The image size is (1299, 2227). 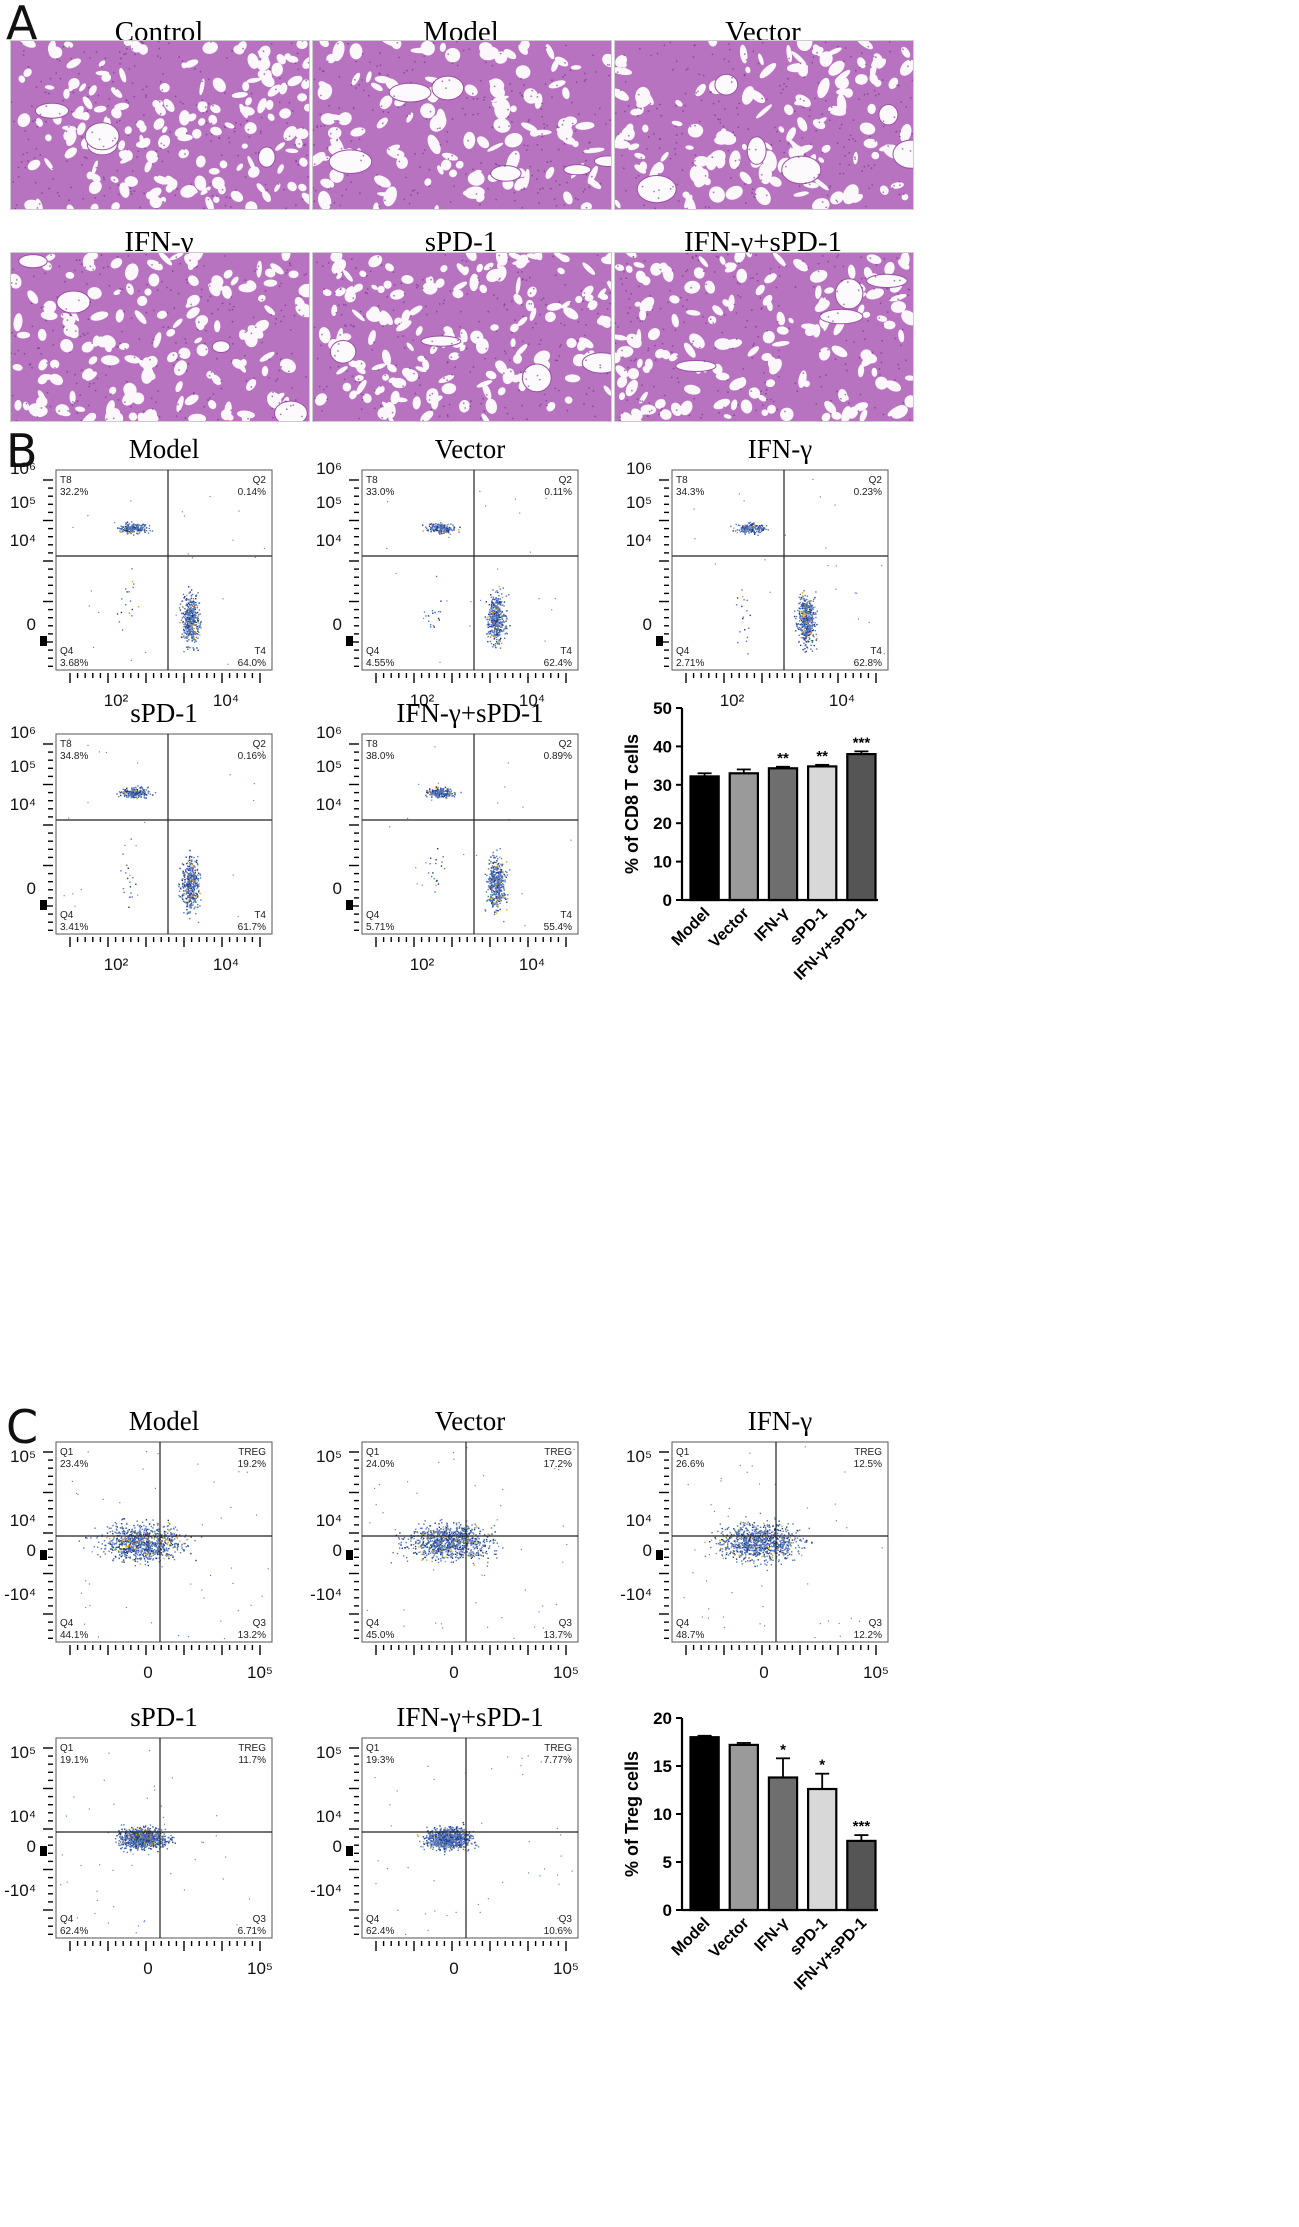 I want to click on panel-letter-b: B, so click(x=22, y=451).